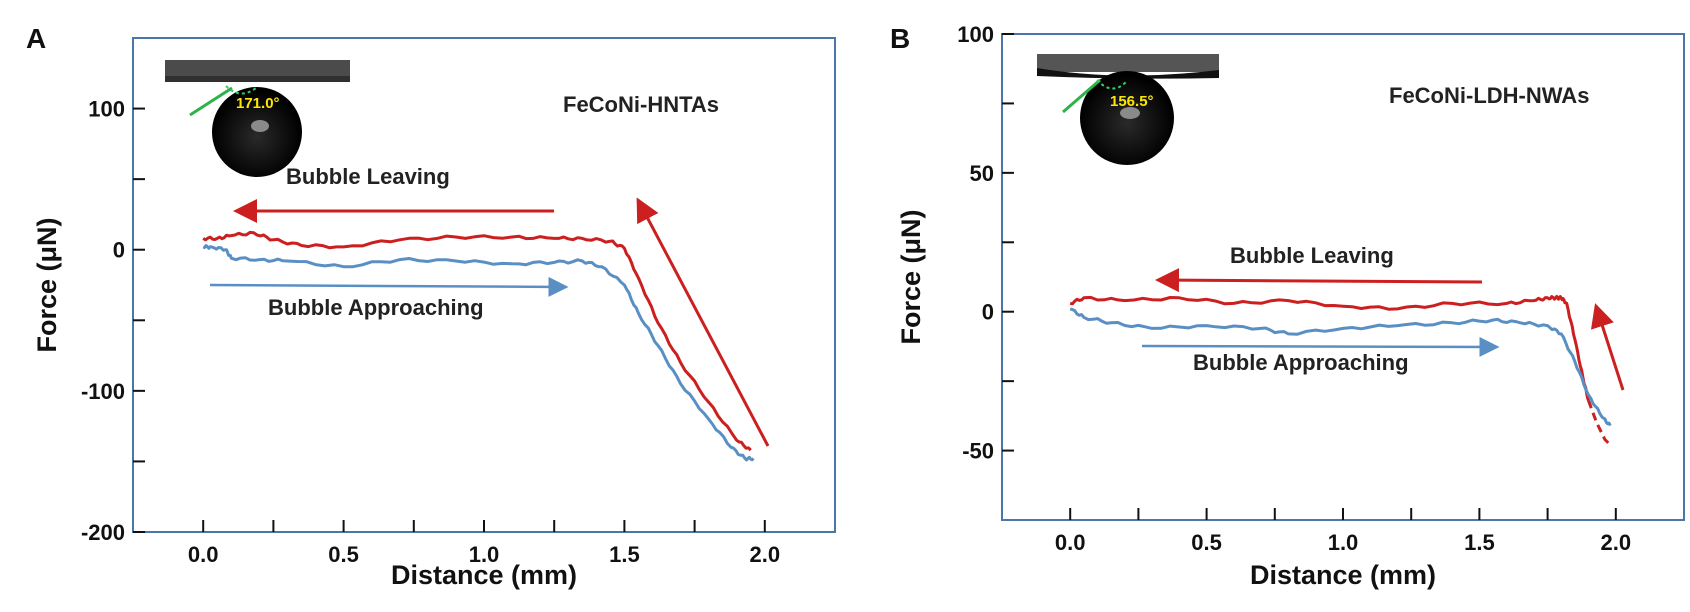 Image resolution: width=1690 pixels, height=612 pixels. Describe the element at coordinates (765, 554) in the screenshot. I see `x-tick-label-a: 2.0` at that location.